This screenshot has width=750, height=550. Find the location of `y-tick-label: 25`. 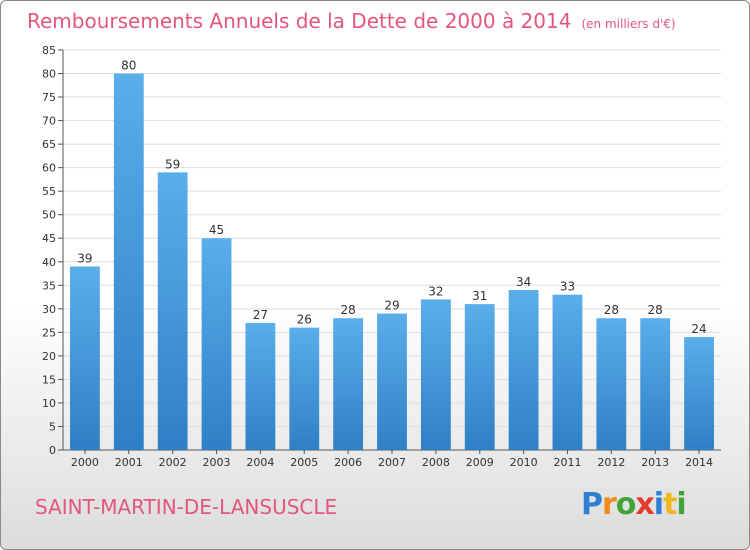

y-tick-label: 25 is located at coordinates (49, 332).